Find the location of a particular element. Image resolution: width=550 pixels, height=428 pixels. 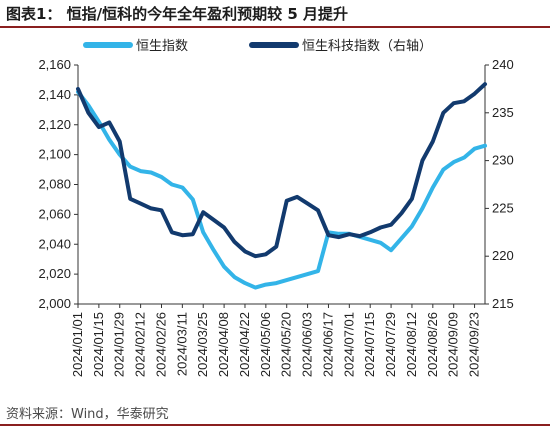

x-tick-label: 2024/05/06 is located at coordinates (265, 344).